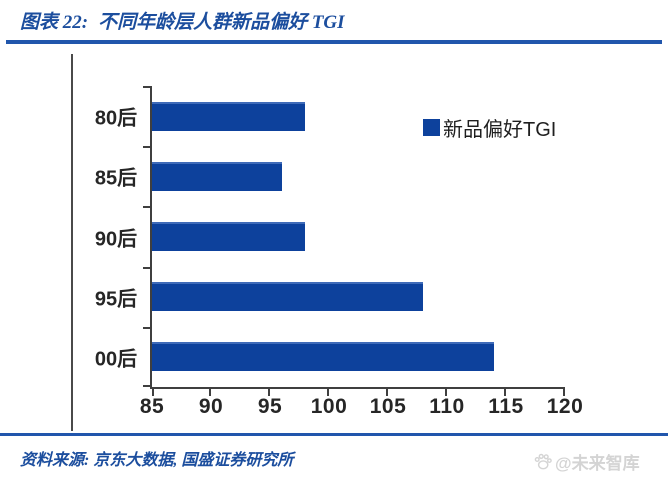  What do you see at coordinates (334, 42) in the screenshot?
I see `top-rule` at bounding box center [334, 42].